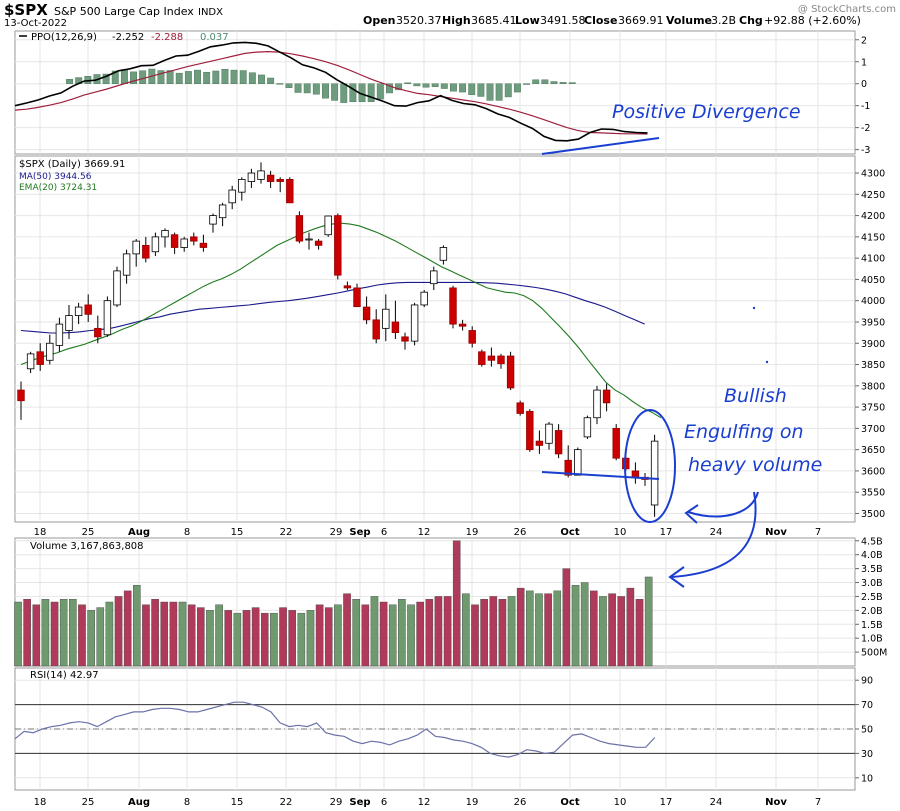 The image size is (900, 811). Describe the element at coordinates (569, 802) in the screenshot. I see `x-tick-label-bottom-12: Oct` at that location.